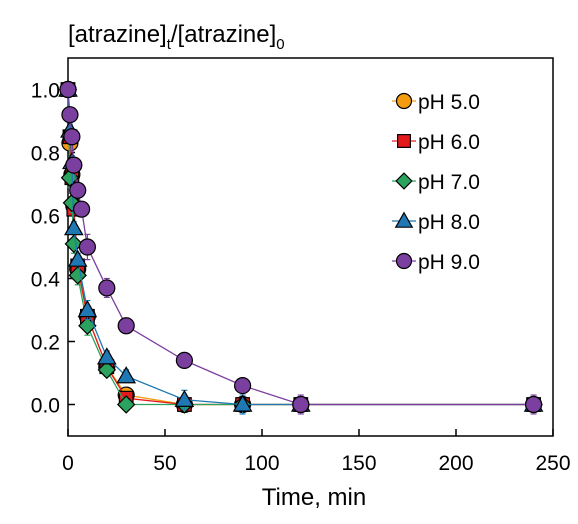 This screenshot has height=524, width=578. What do you see at coordinates (449, 262) in the screenshot?
I see `legend-label: pH 9.0` at bounding box center [449, 262].